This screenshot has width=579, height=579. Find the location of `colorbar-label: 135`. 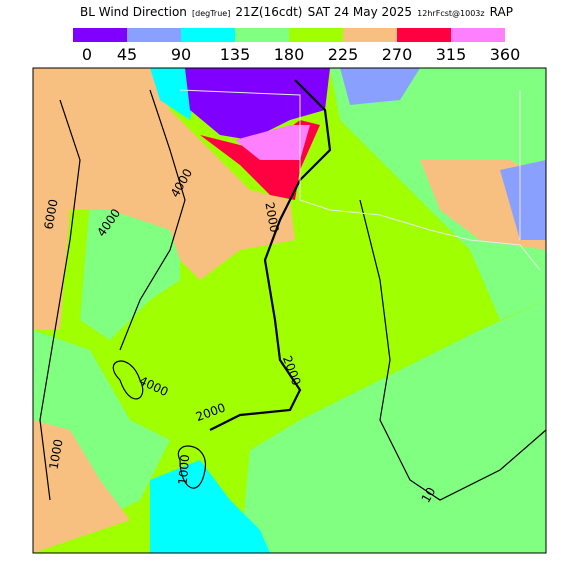

colorbar-label: 135 is located at coordinates (235, 54).